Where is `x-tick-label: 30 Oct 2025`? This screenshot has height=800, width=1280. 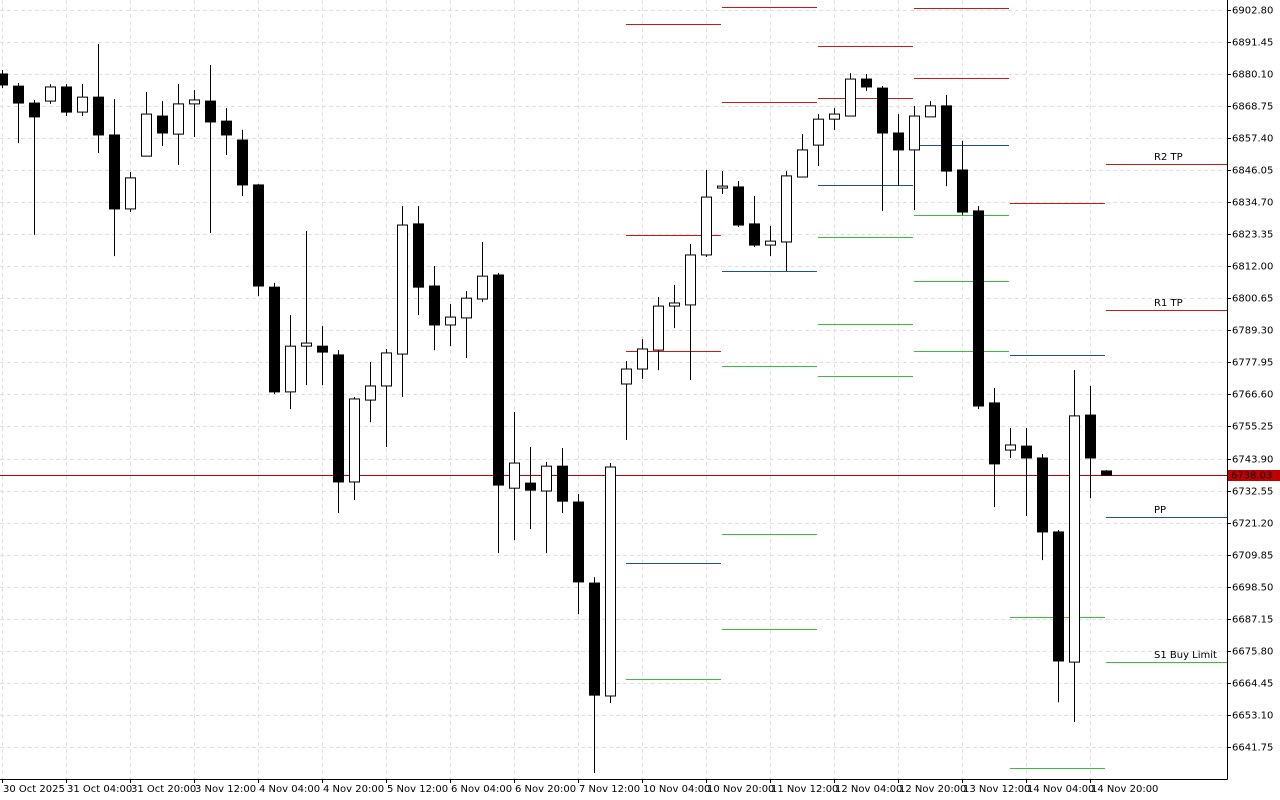
x-tick-label: 30 Oct 2025 is located at coordinates (34, 789).